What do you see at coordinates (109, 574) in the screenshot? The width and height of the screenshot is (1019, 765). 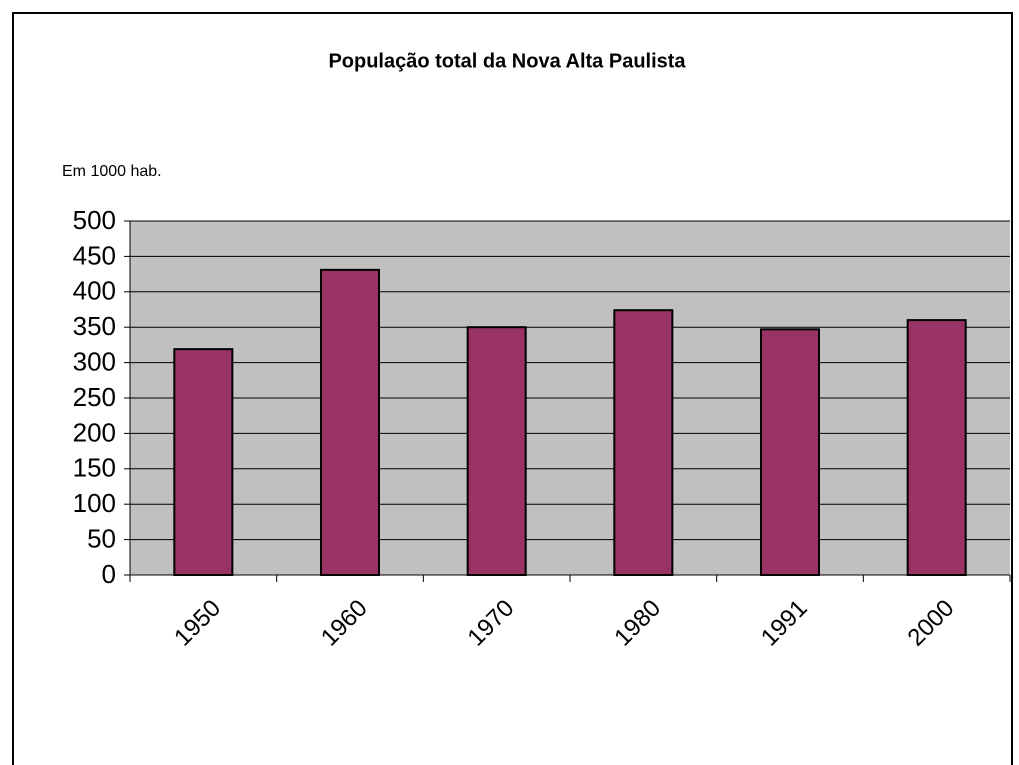 I see `y-tick-label: 0` at bounding box center [109, 574].